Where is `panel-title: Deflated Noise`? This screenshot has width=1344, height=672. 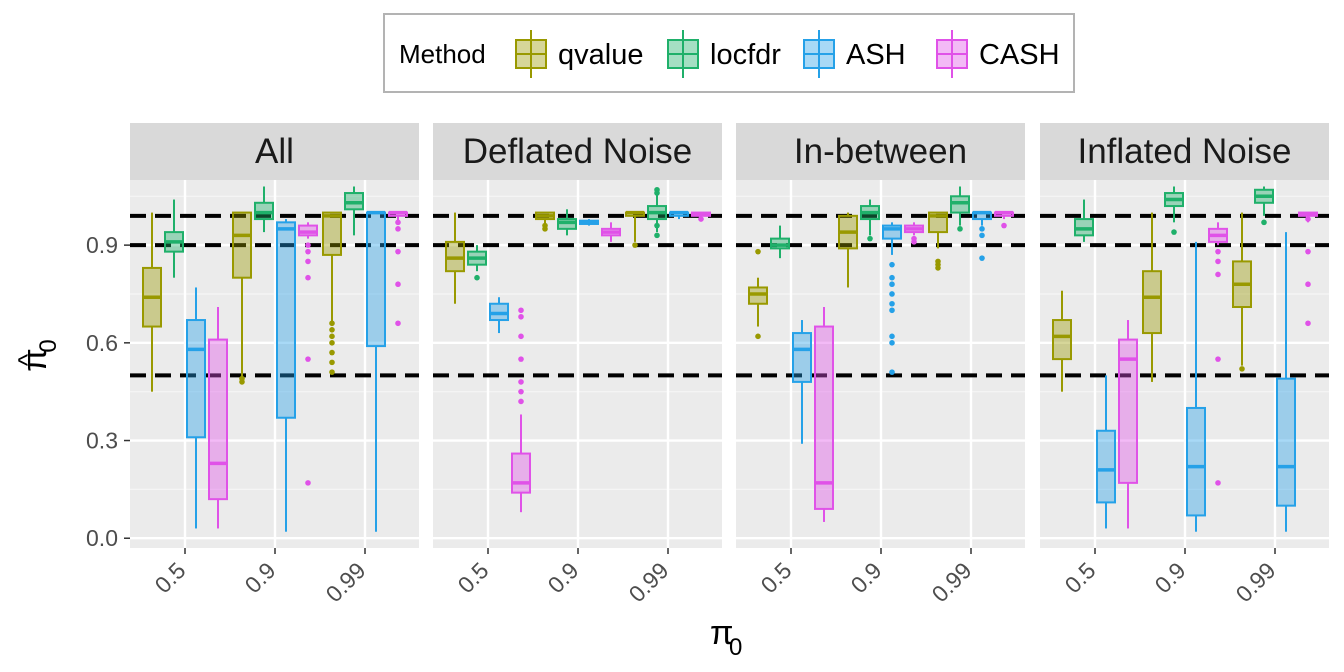 panel-title: Deflated Noise is located at coordinates (578, 151).